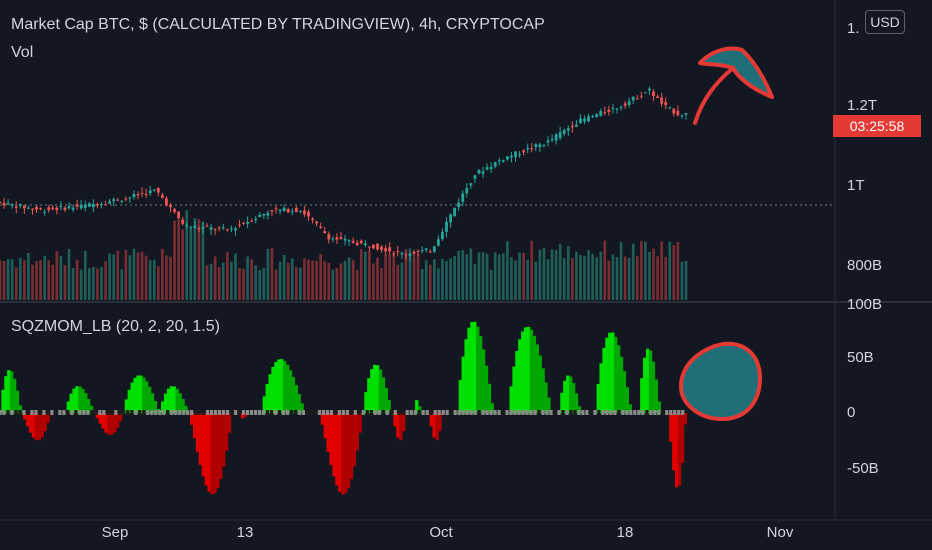 This screenshot has height=550, width=932. I want to click on drawing-annotation-arrow, so click(733, 85).